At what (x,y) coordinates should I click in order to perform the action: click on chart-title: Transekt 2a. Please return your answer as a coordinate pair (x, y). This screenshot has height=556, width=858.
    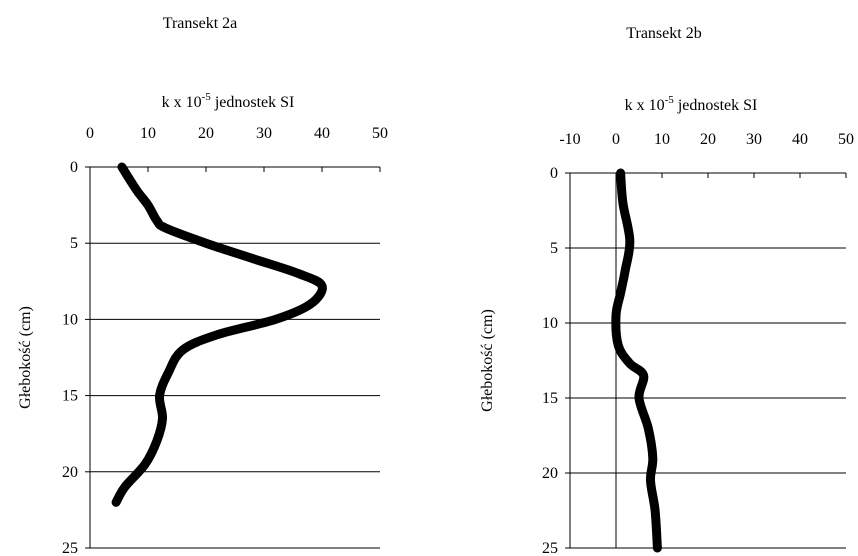
    Looking at the image, I should click on (200, 23).